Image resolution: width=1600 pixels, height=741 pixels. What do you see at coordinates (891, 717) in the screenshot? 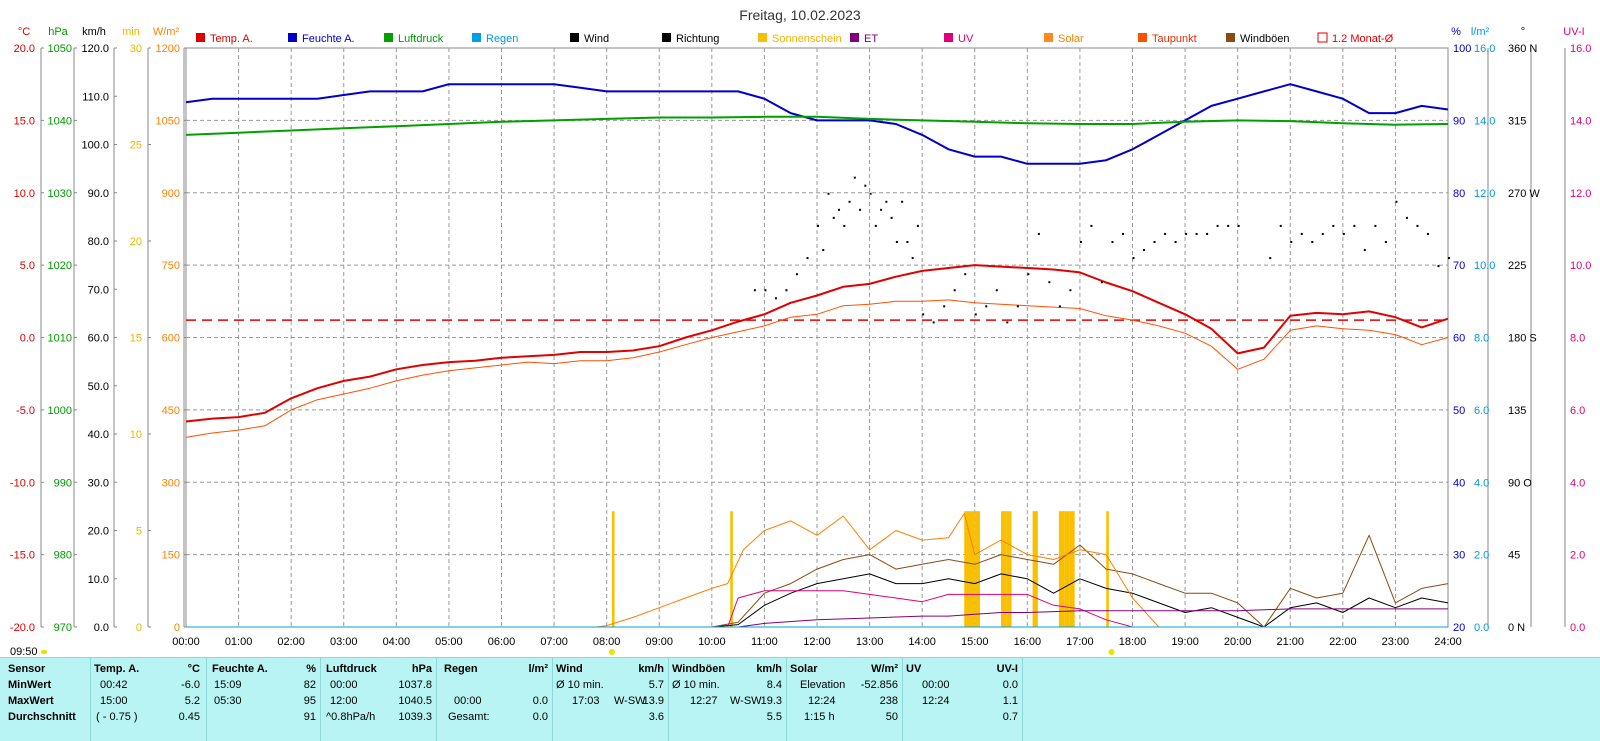
I see `cell-value: 50` at bounding box center [891, 717].